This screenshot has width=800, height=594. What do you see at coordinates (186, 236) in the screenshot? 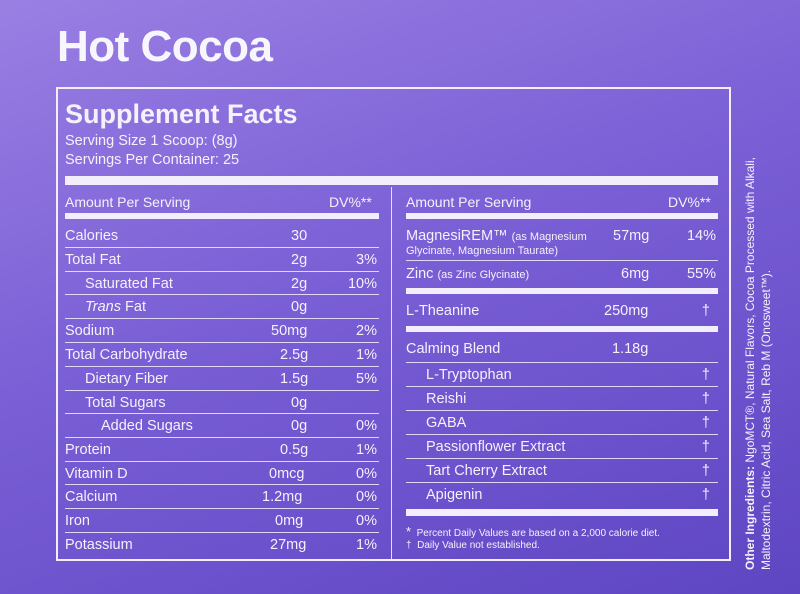
I see `nutrient-row-calories: Calories 30` at bounding box center [186, 236].